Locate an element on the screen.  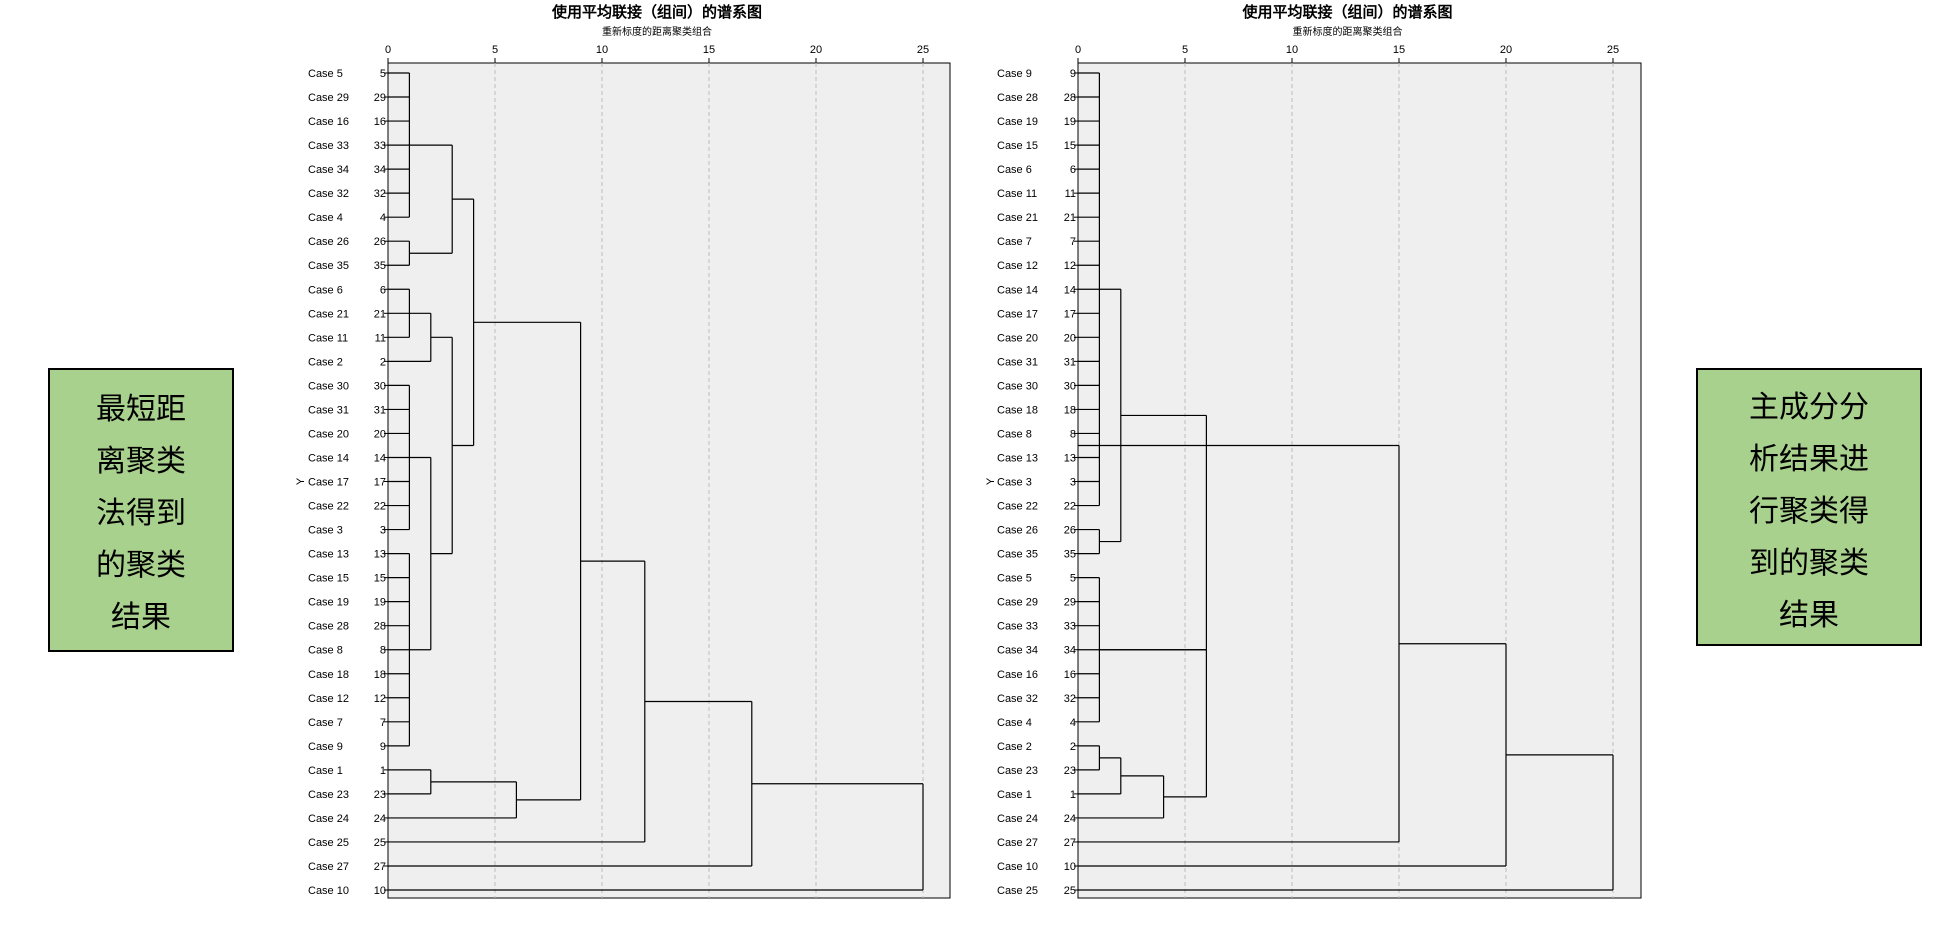
leaf-number: 27 is located at coordinates (1070, 843).